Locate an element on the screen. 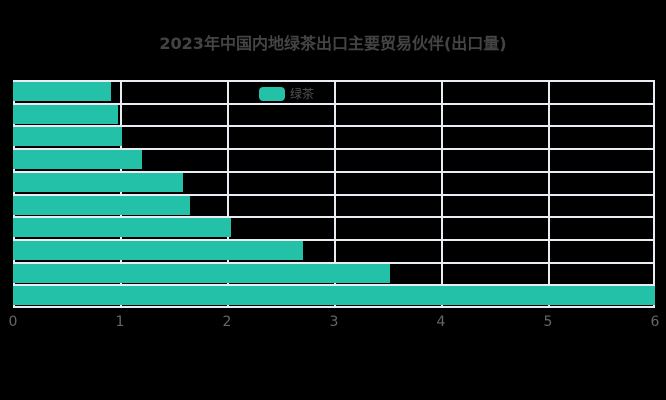 The width and height of the screenshot is (666, 400). x-tick-label: 2 is located at coordinates (227, 322).